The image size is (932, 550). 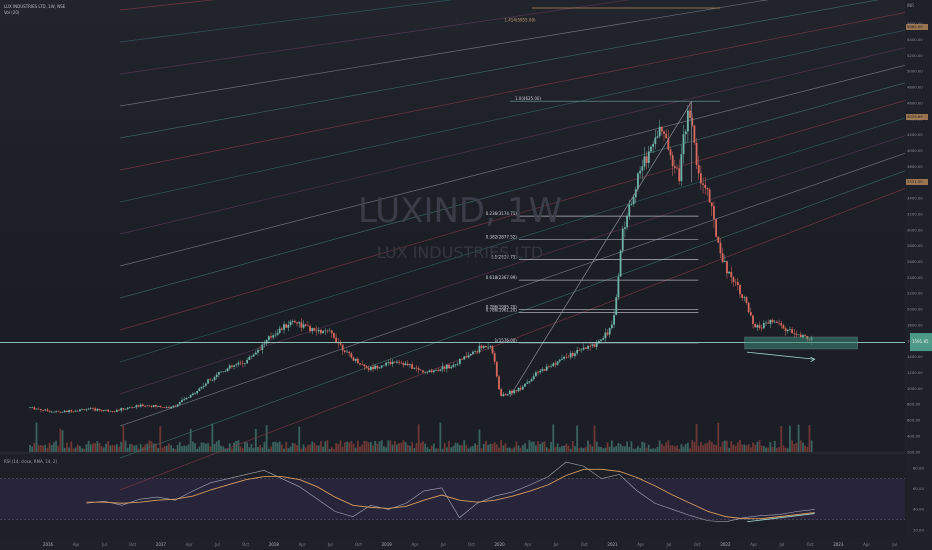 I want to click on current-price-bg, so click(x=921, y=342).